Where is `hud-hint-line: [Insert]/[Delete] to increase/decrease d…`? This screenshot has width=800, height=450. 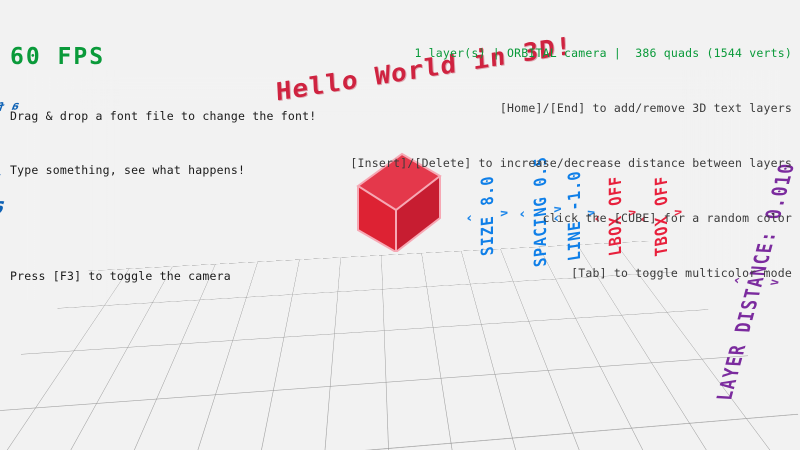
hud-hint-line: [Insert]/[Delete] to increase/decrease d… is located at coordinates (571, 163).